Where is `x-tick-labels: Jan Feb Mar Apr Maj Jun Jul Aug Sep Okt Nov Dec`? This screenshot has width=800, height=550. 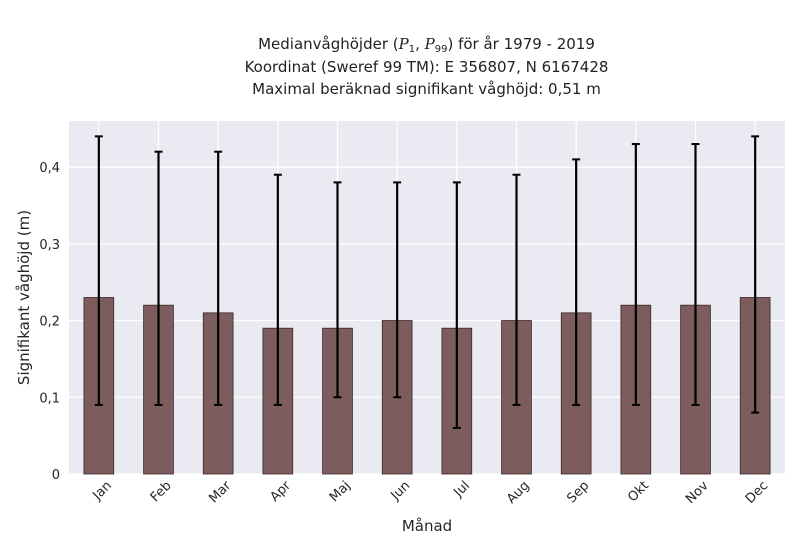 x-tick-labels: Jan Feb Mar Apr Maj Jun Jul Aug Sep Okt Nov Dec is located at coordinates (430, 492).